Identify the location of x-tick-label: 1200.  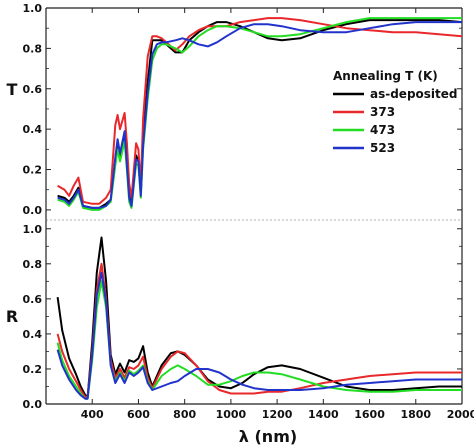
(277, 414).